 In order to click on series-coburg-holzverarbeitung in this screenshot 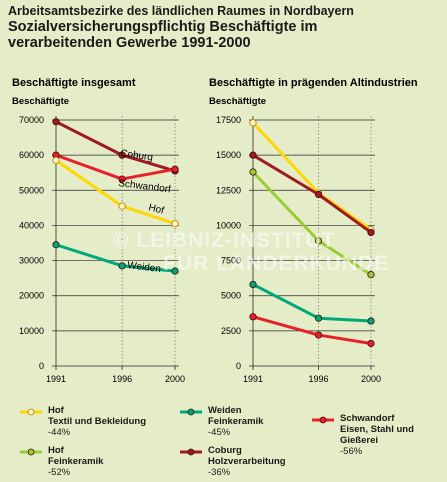, I will do `click(312, 194)`.